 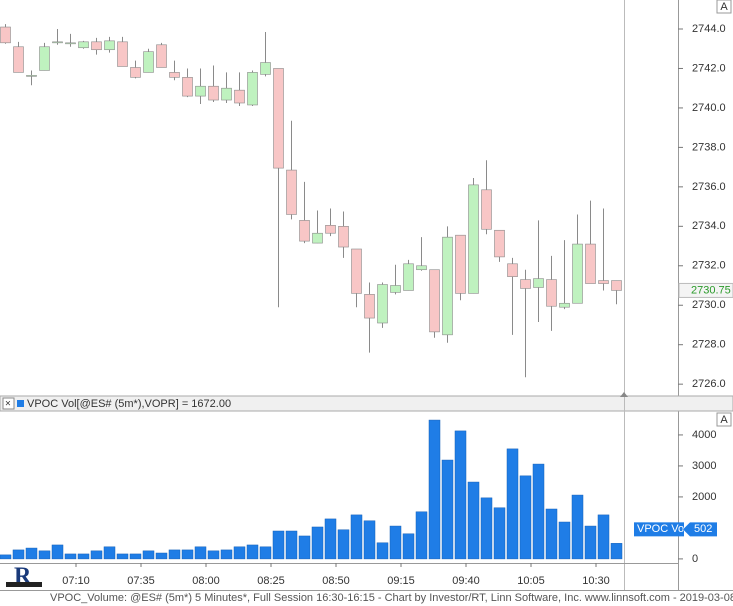 What do you see at coordinates (336, 581) in the screenshot?
I see `x-tick-label: 08:50` at bounding box center [336, 581].